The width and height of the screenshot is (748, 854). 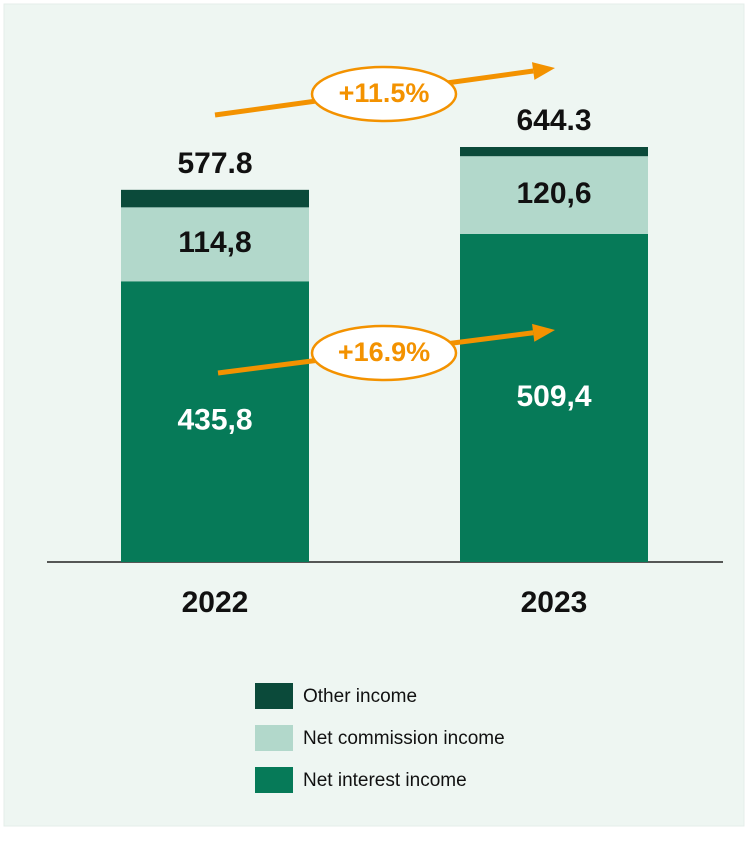 I want to click on total-label: 644.3, so click(x=553, y=120).